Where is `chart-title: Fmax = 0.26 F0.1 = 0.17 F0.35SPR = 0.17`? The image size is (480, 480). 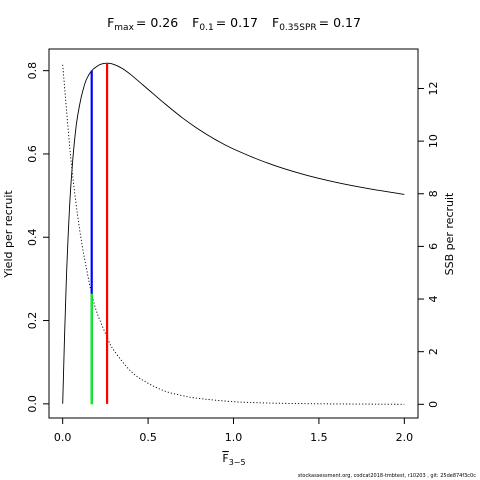 chart-title: Fmax = 0.26 F0.1 = 0.17 F0.35SPR = 0.17 is located at coordinates (234, 24).